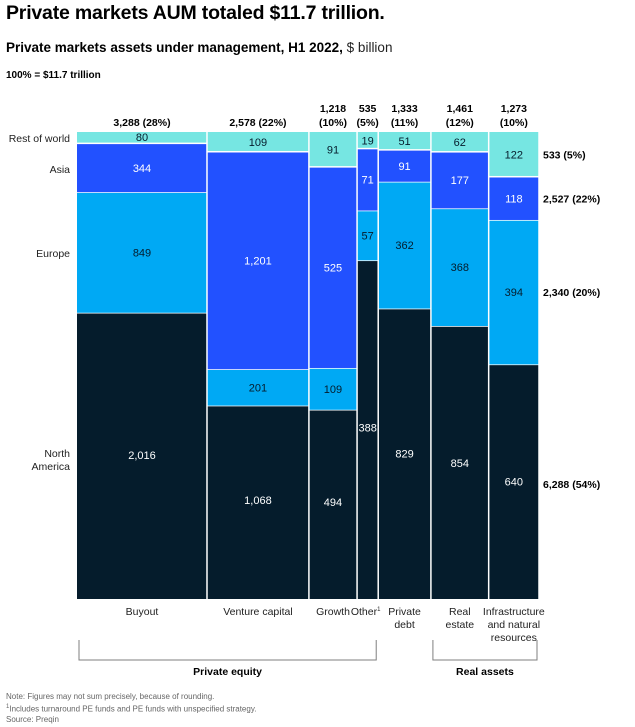  Describe the element at coordinates (460, 612) in the screenshot. I see `category-label: Real` at that location.